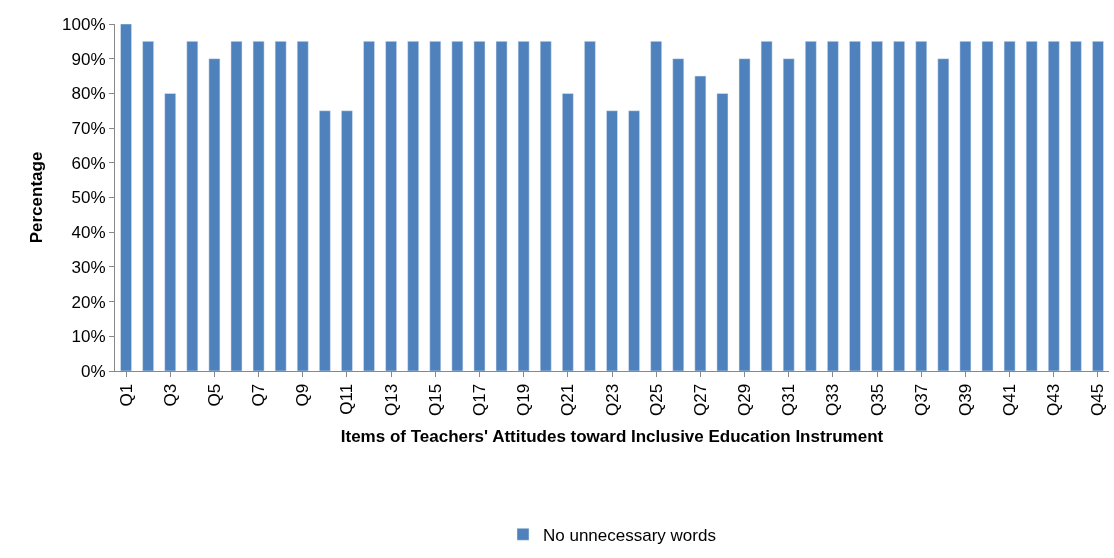 This screenshot has height=558, width=1114. I want to click on y-axis-title: Percentage, so click(36, 197).